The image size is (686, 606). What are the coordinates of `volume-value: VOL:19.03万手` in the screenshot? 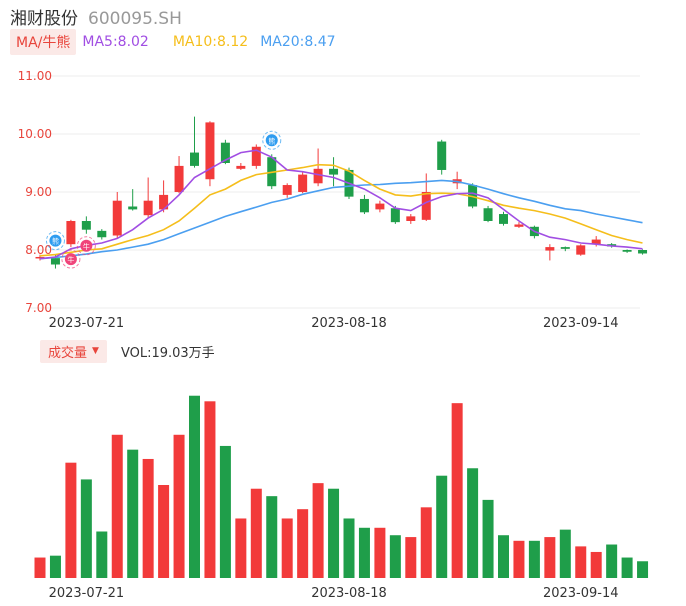 It's located at (167, 353).